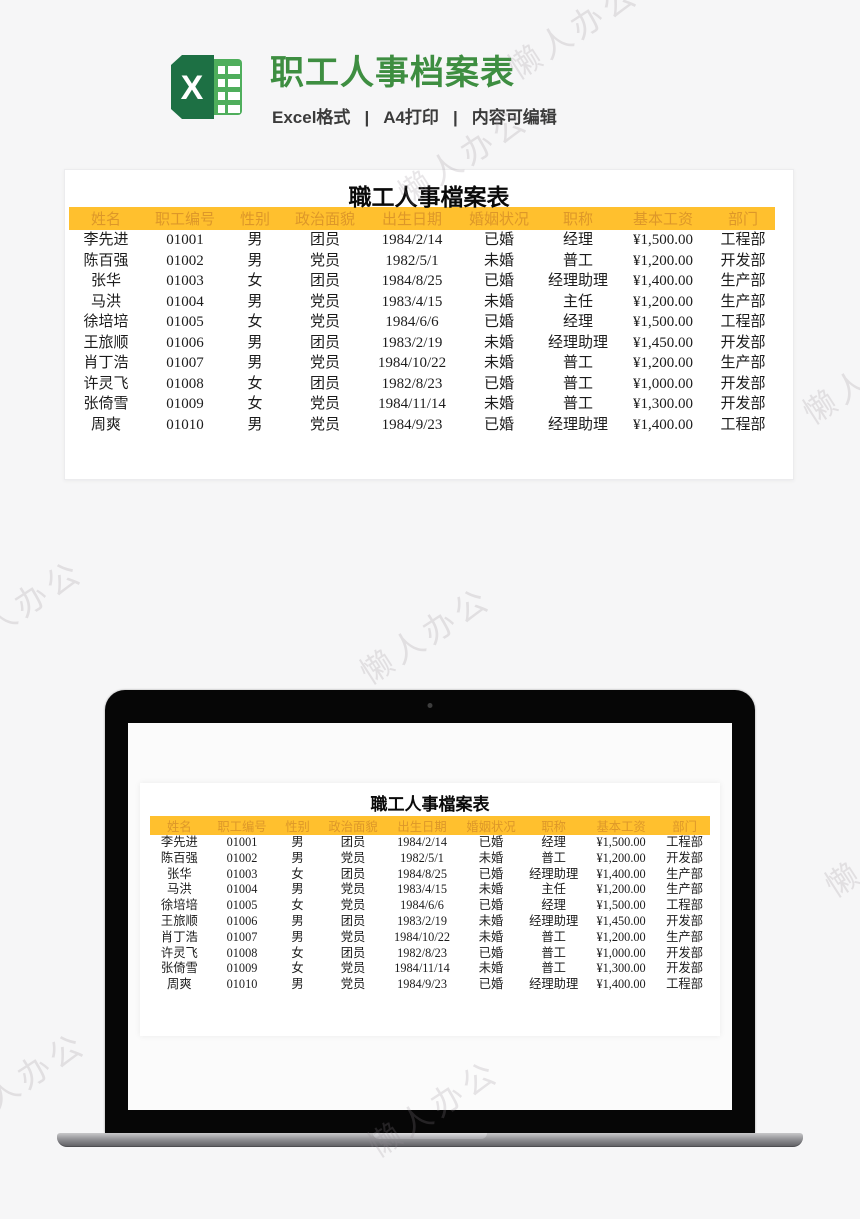 This screenshot has height=1219, width=860. What do you see at coordinates (430, 1140) in the screenshot?
I see `laptop-base` at bounding box center [430, 1140].